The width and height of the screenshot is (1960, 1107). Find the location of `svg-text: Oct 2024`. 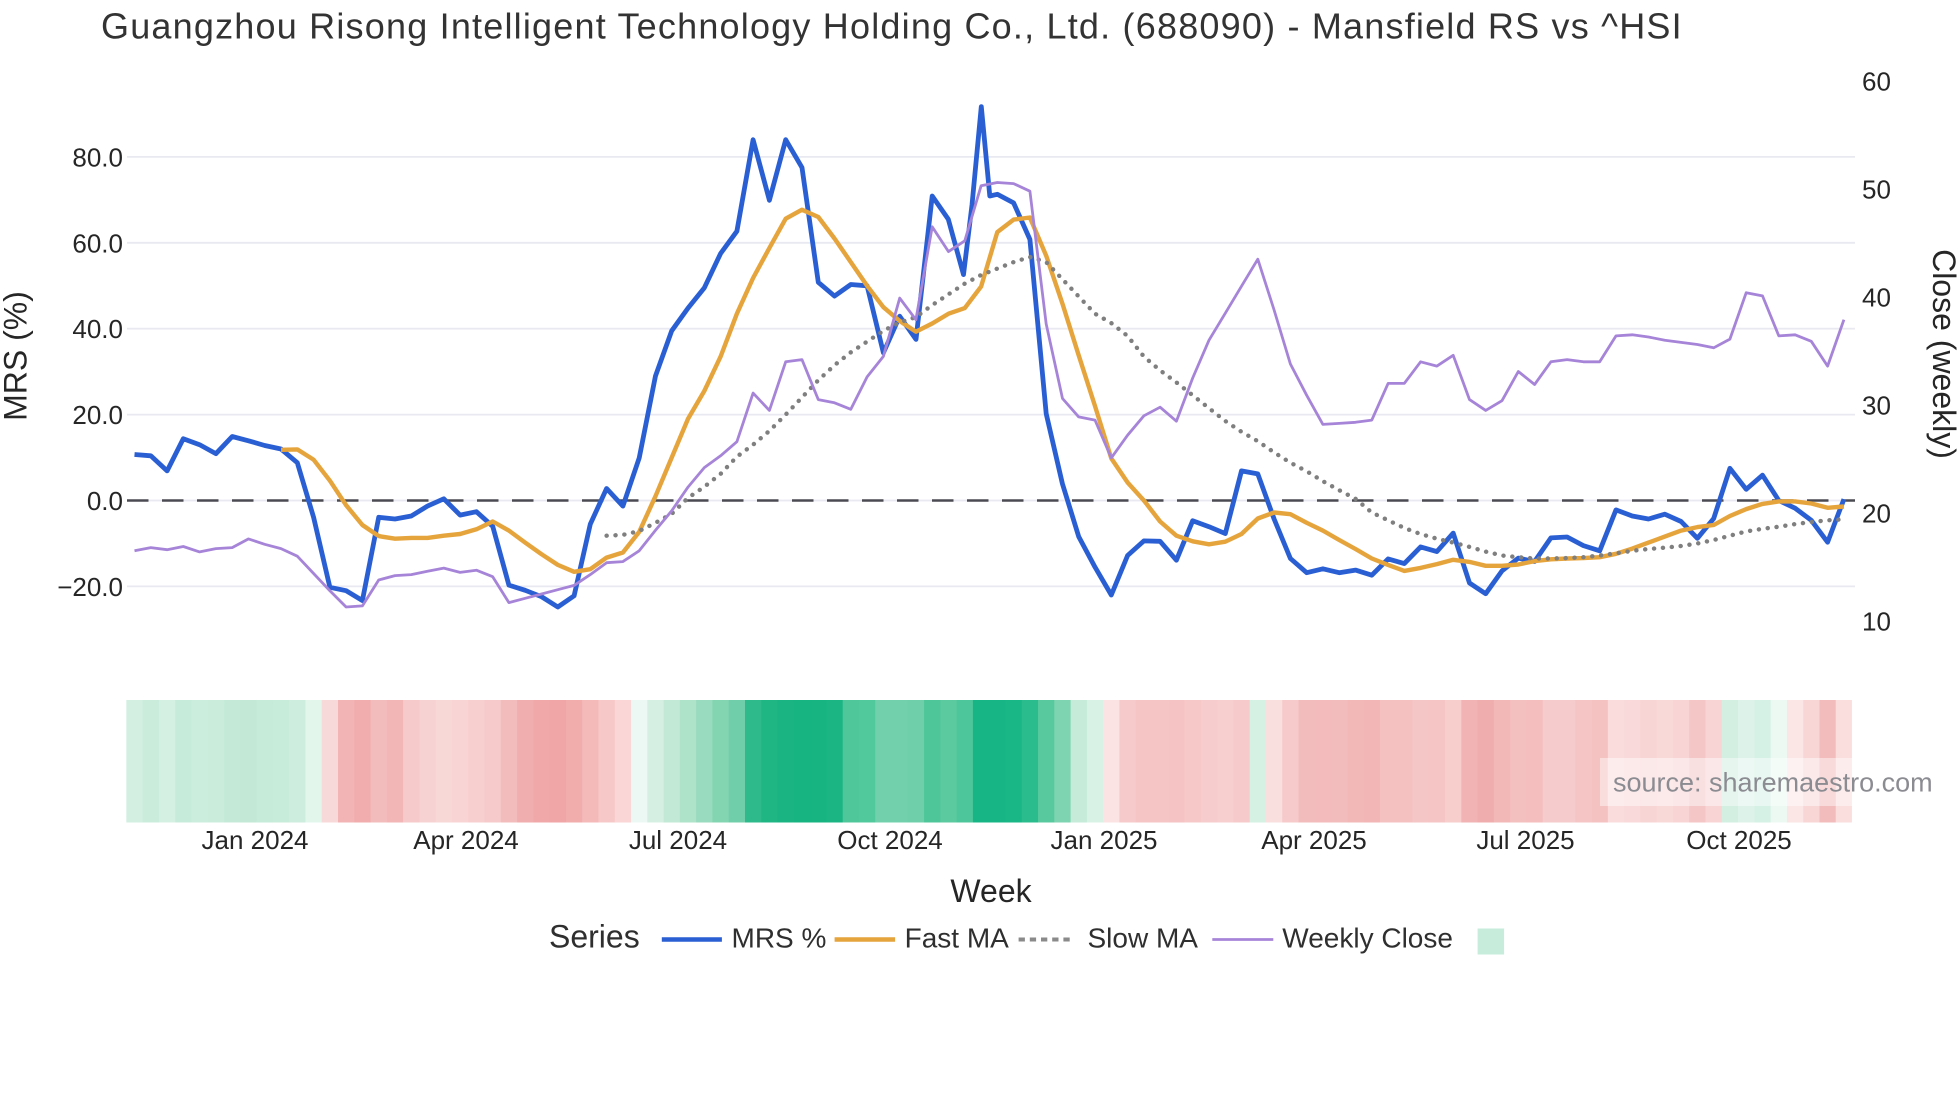

svg-text: Oct 2024 is located at coordinates (890, 840).